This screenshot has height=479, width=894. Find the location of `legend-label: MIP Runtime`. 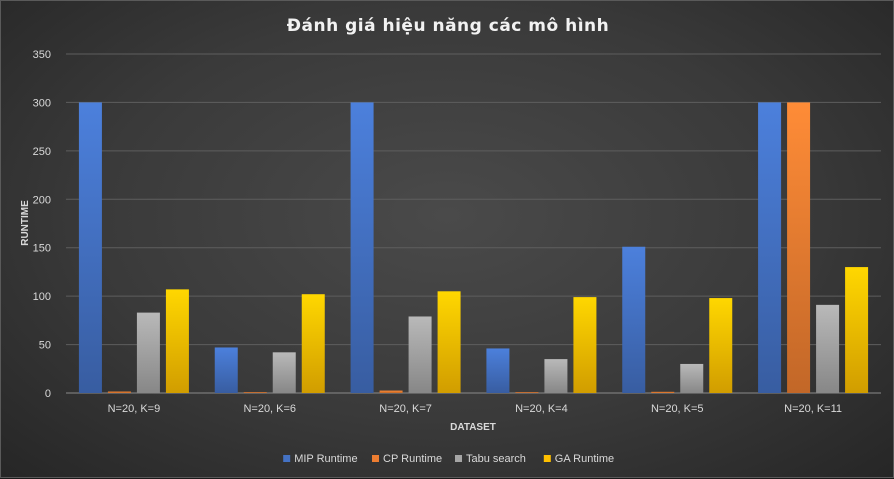

legend-label: MIP Runtime is located at coordinates (325, 459).